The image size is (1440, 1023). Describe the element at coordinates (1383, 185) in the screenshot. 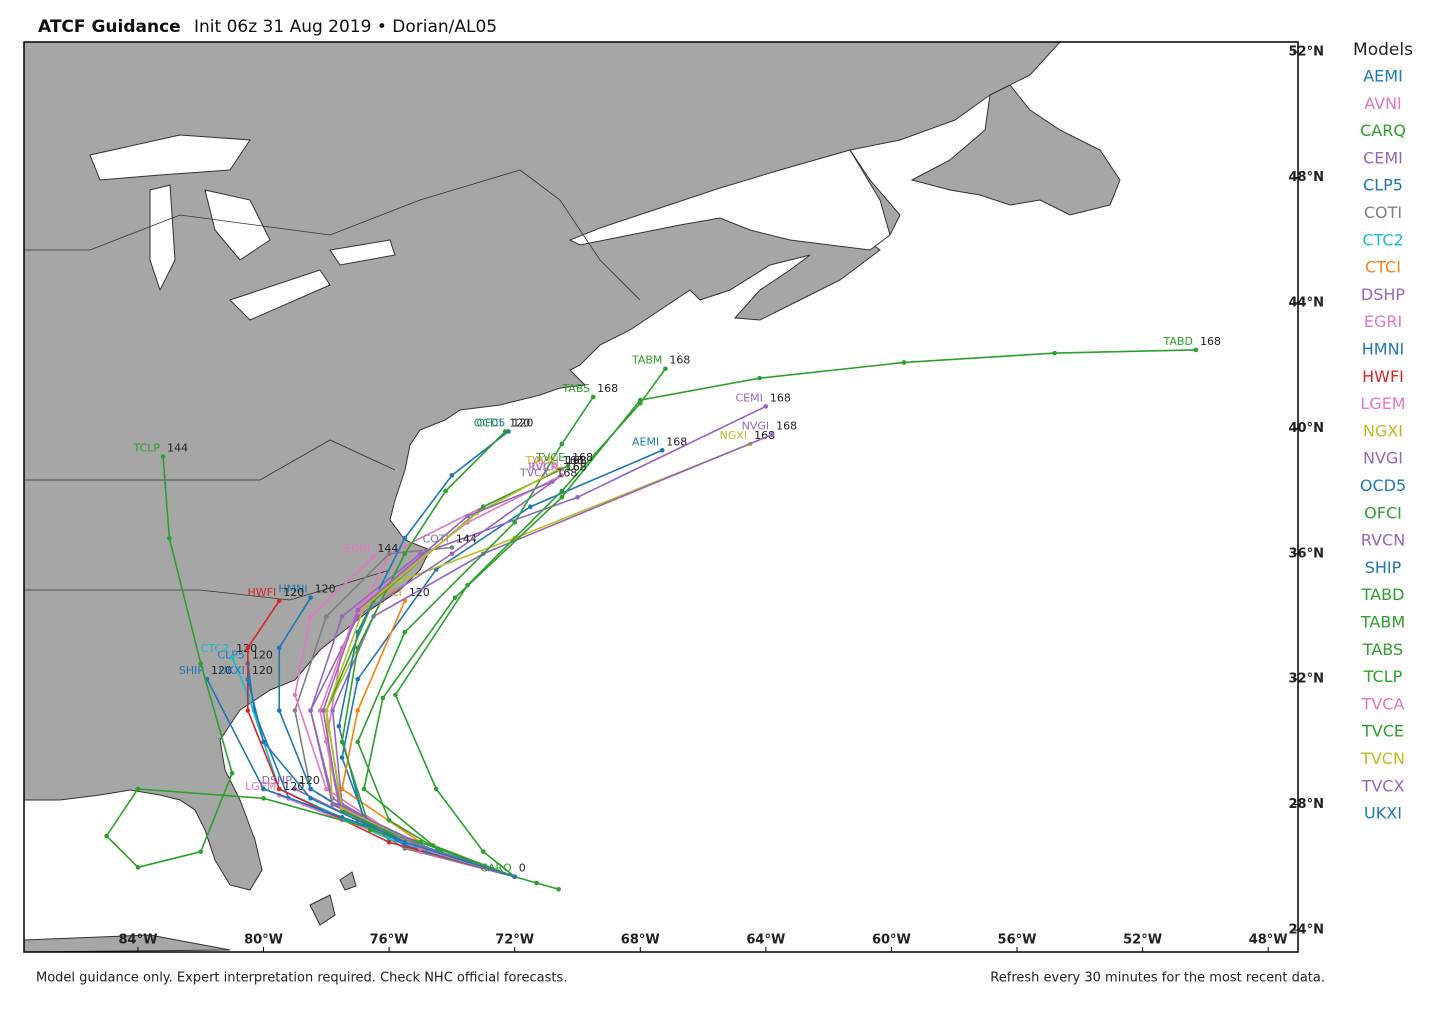

I see `legend-item: CLP5` at that location.